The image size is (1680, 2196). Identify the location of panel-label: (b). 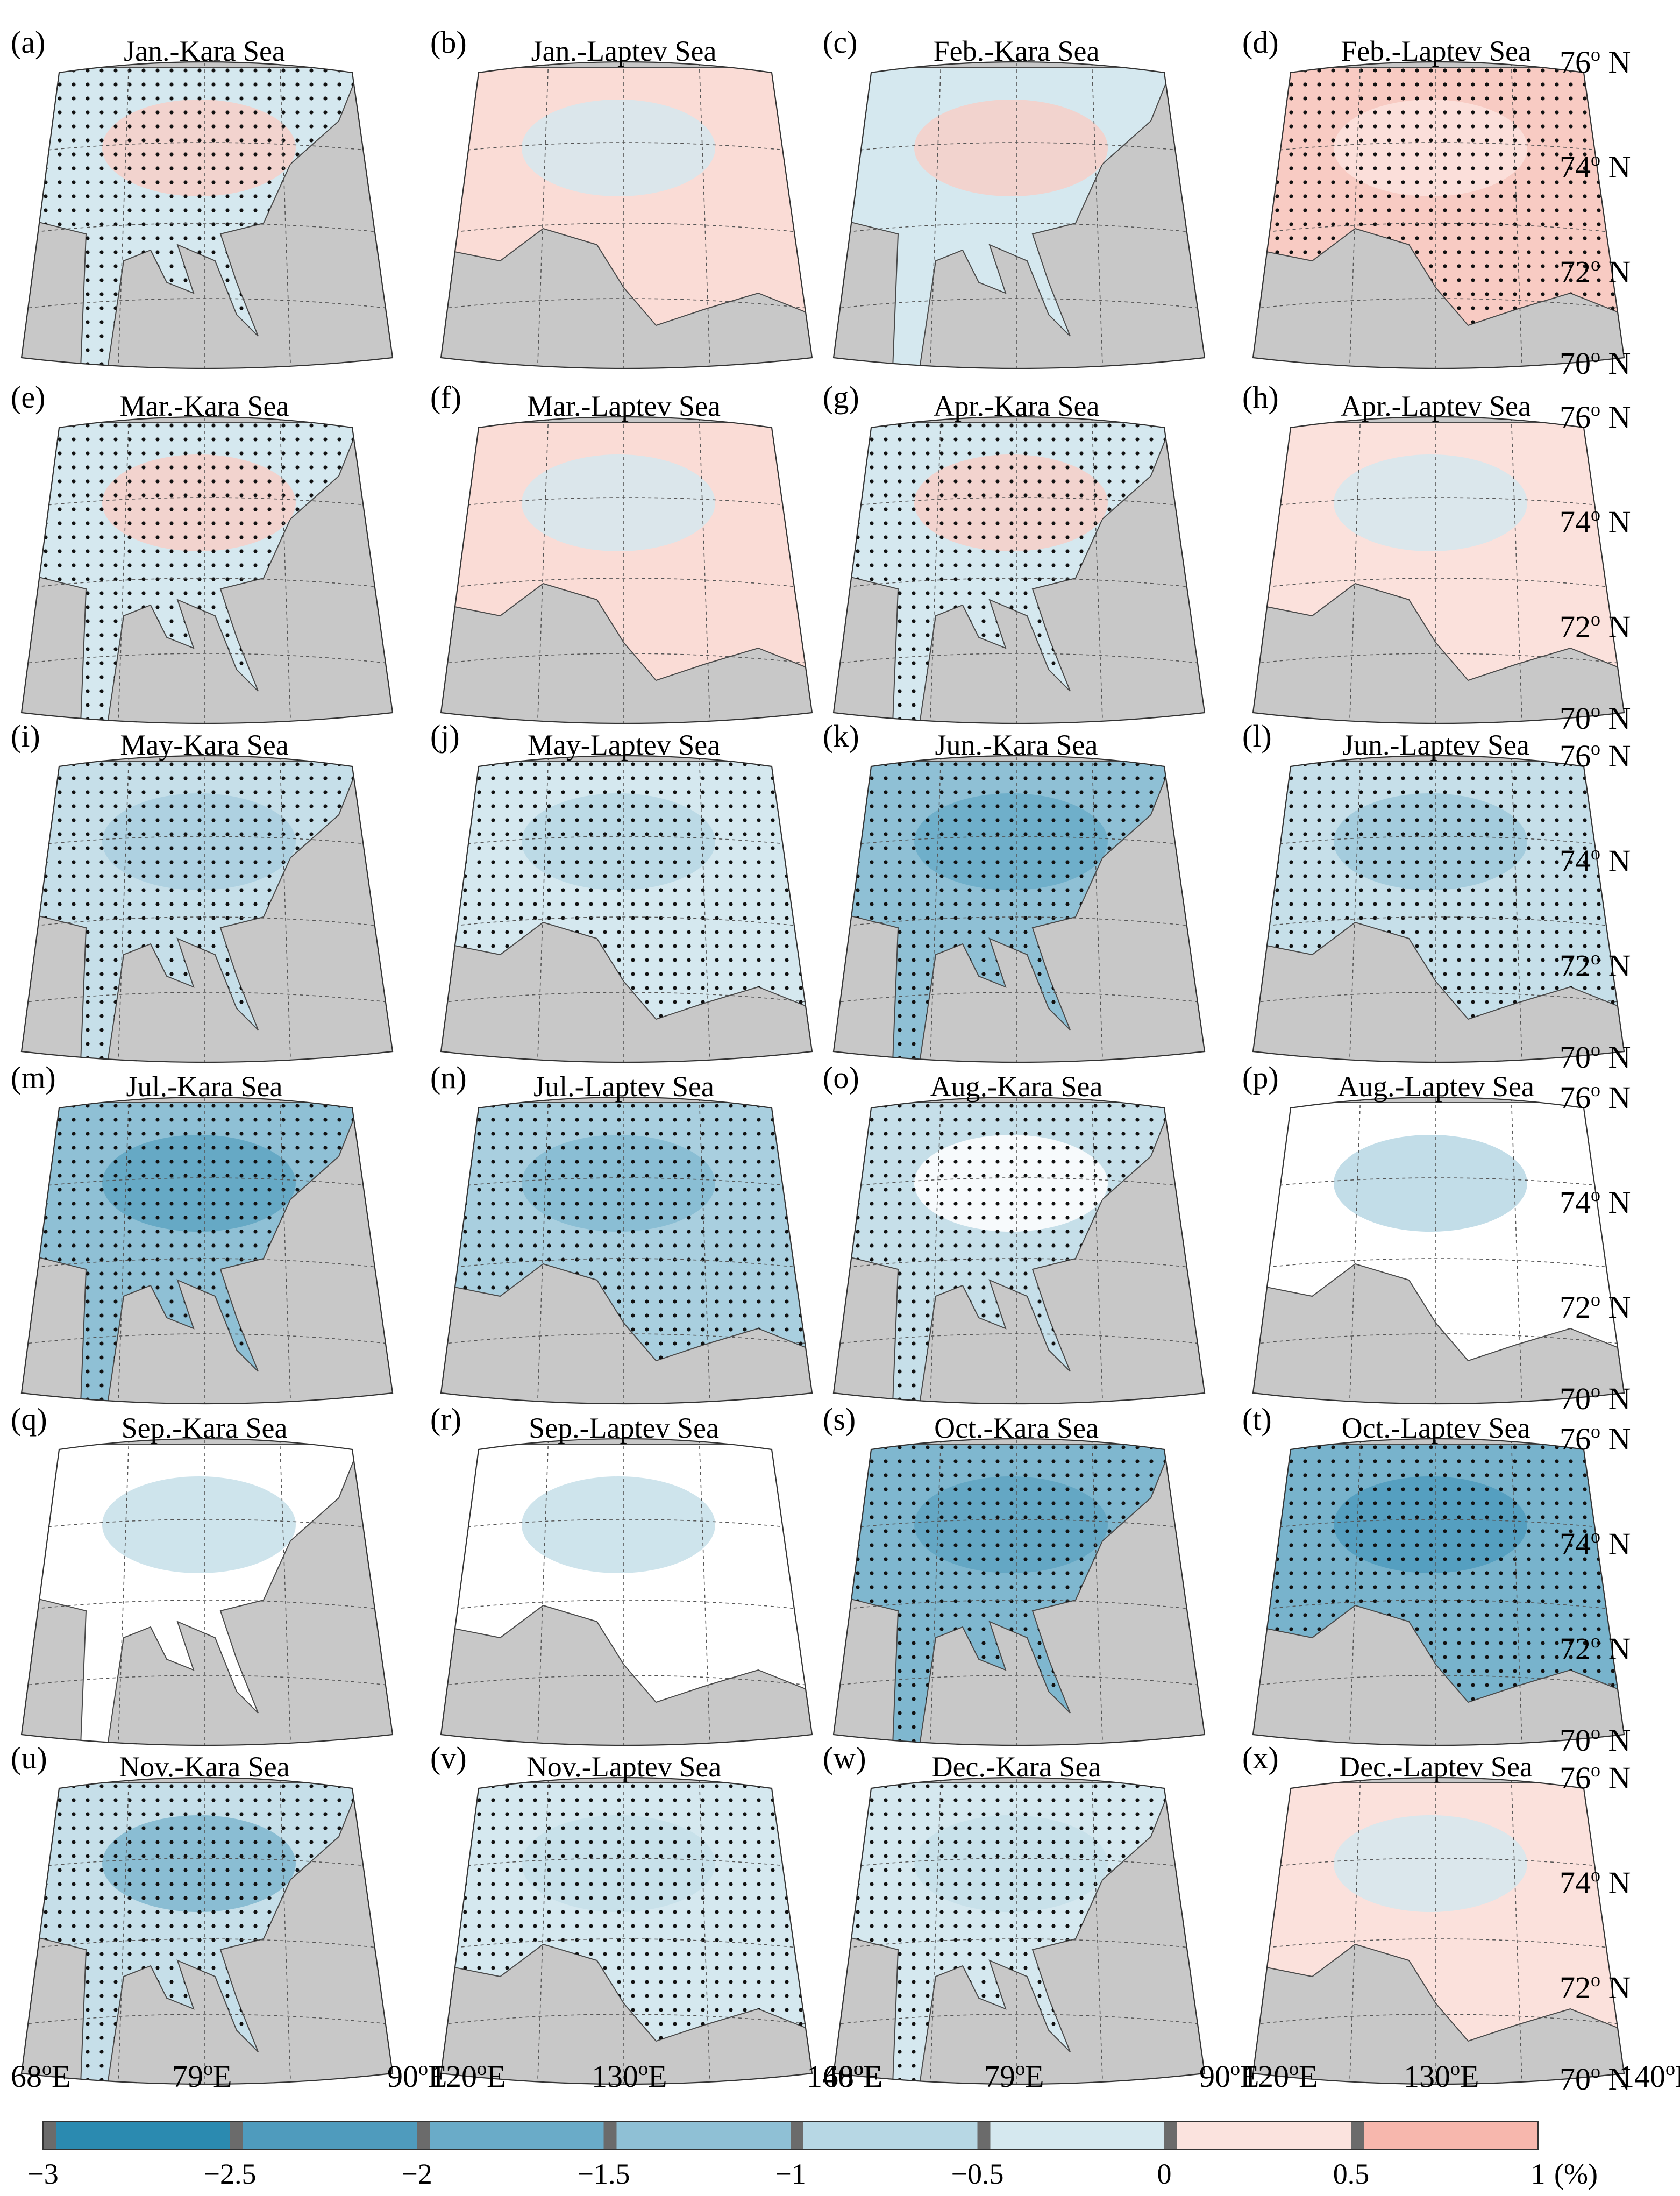
(449, 42).